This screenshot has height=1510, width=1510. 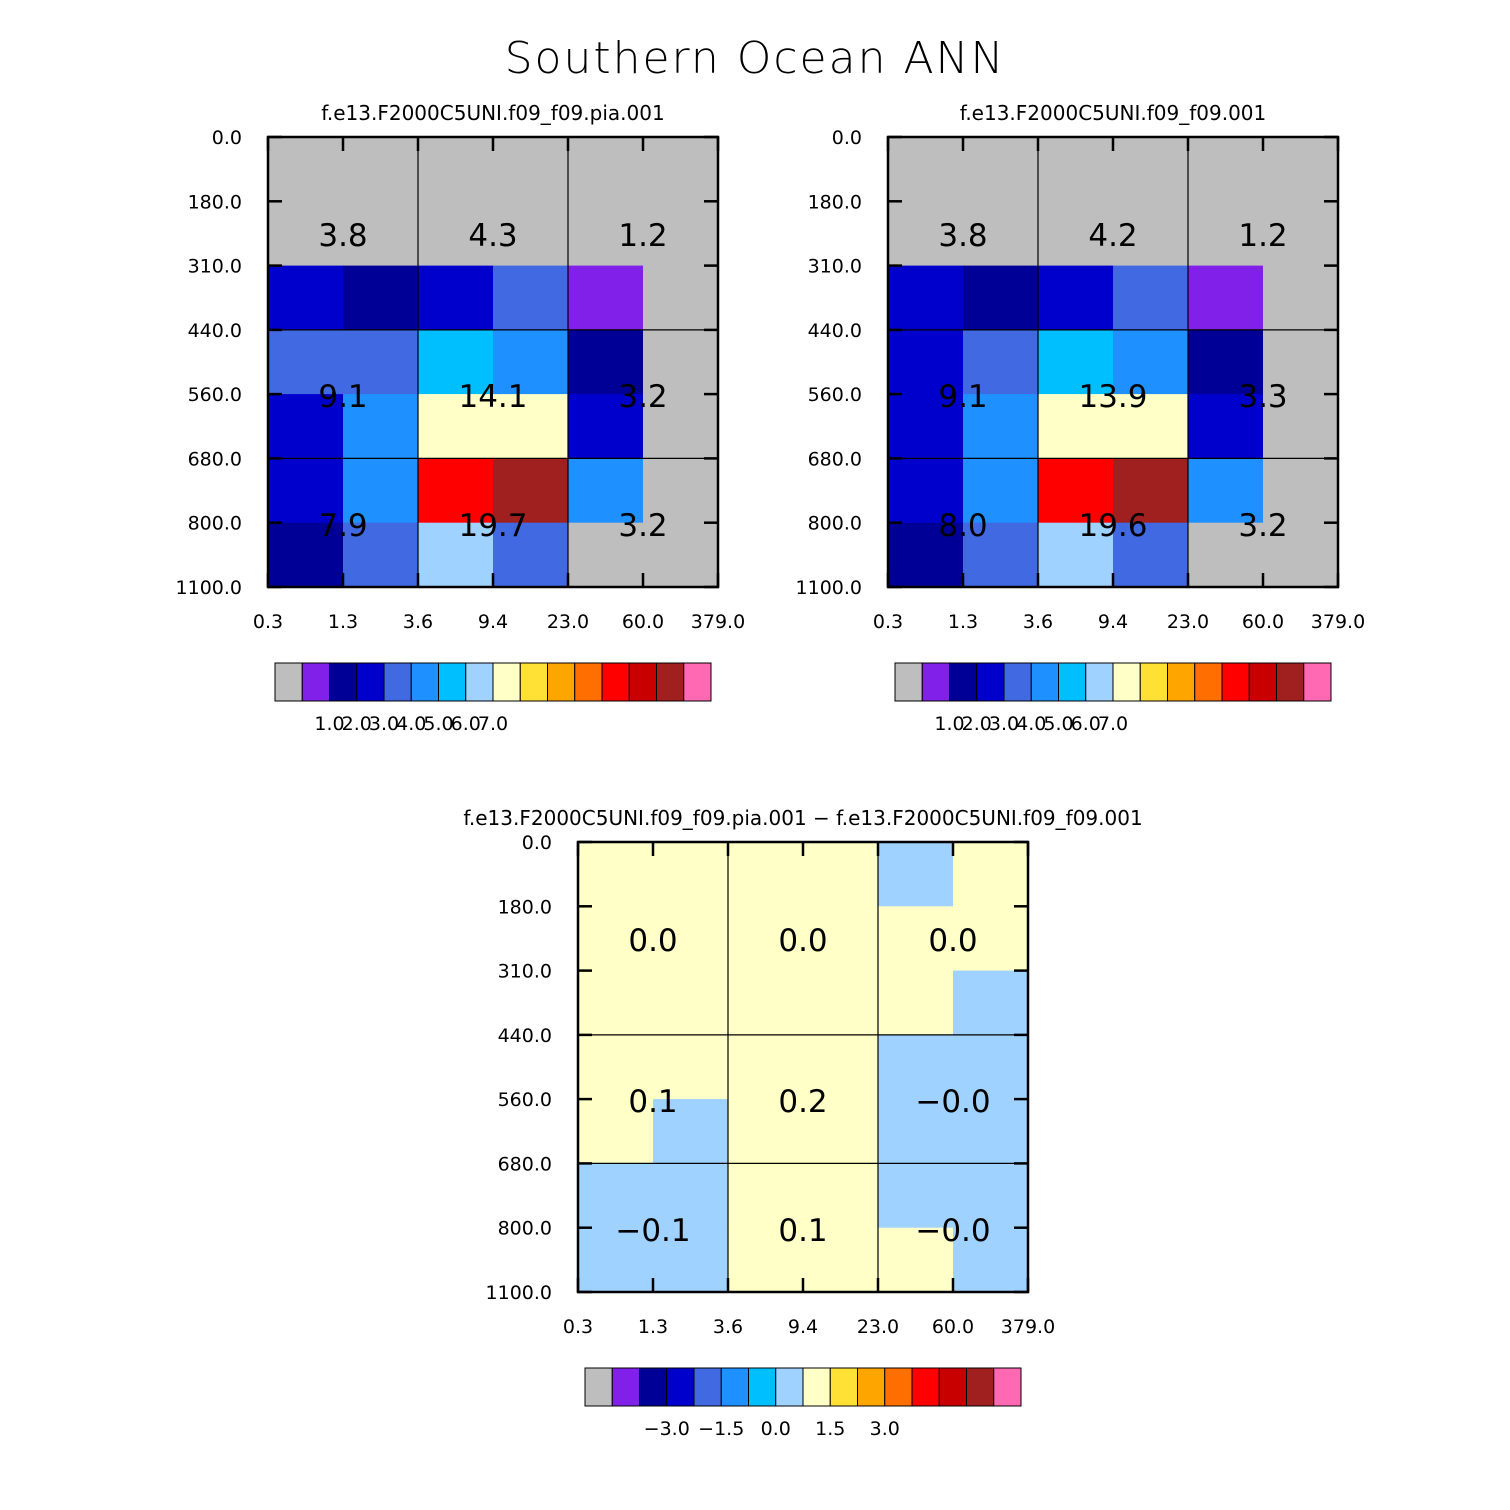 What do you see at coordinates (952, 1231) in the screenshot?
I see `block-value: −0.0` at bounding box center [952, 1231].